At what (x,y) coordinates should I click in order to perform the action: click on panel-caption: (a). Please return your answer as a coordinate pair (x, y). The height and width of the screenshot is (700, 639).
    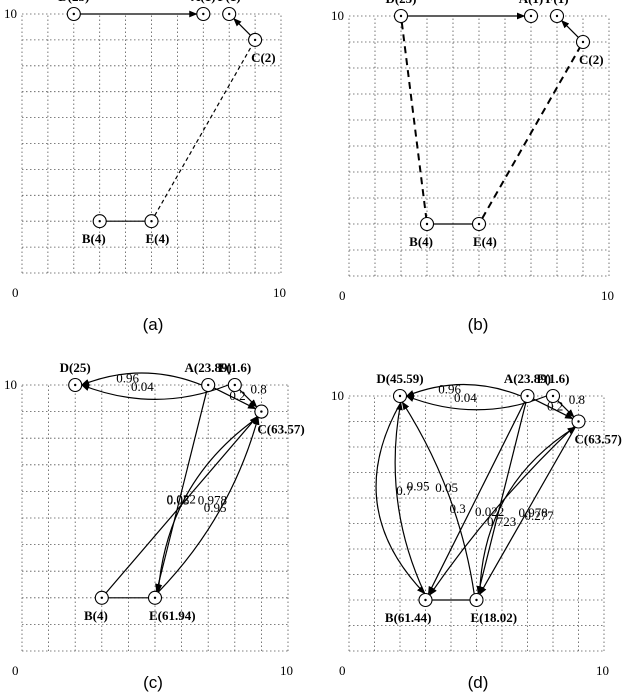
    Looking at the image, I should click on (153, 324).